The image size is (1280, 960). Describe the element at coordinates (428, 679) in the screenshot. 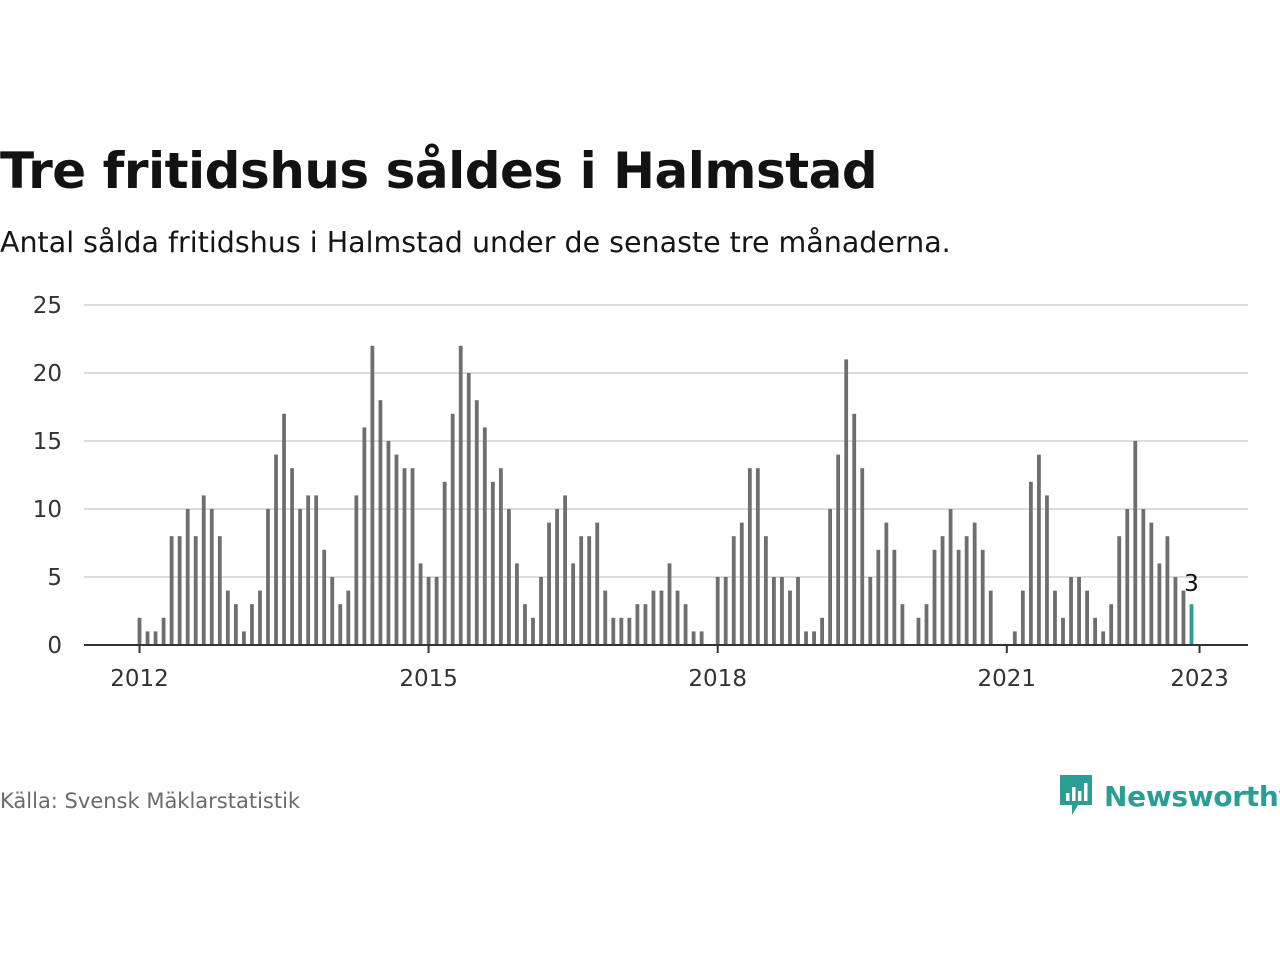

I see `x-tick-label: 2015` at that location.